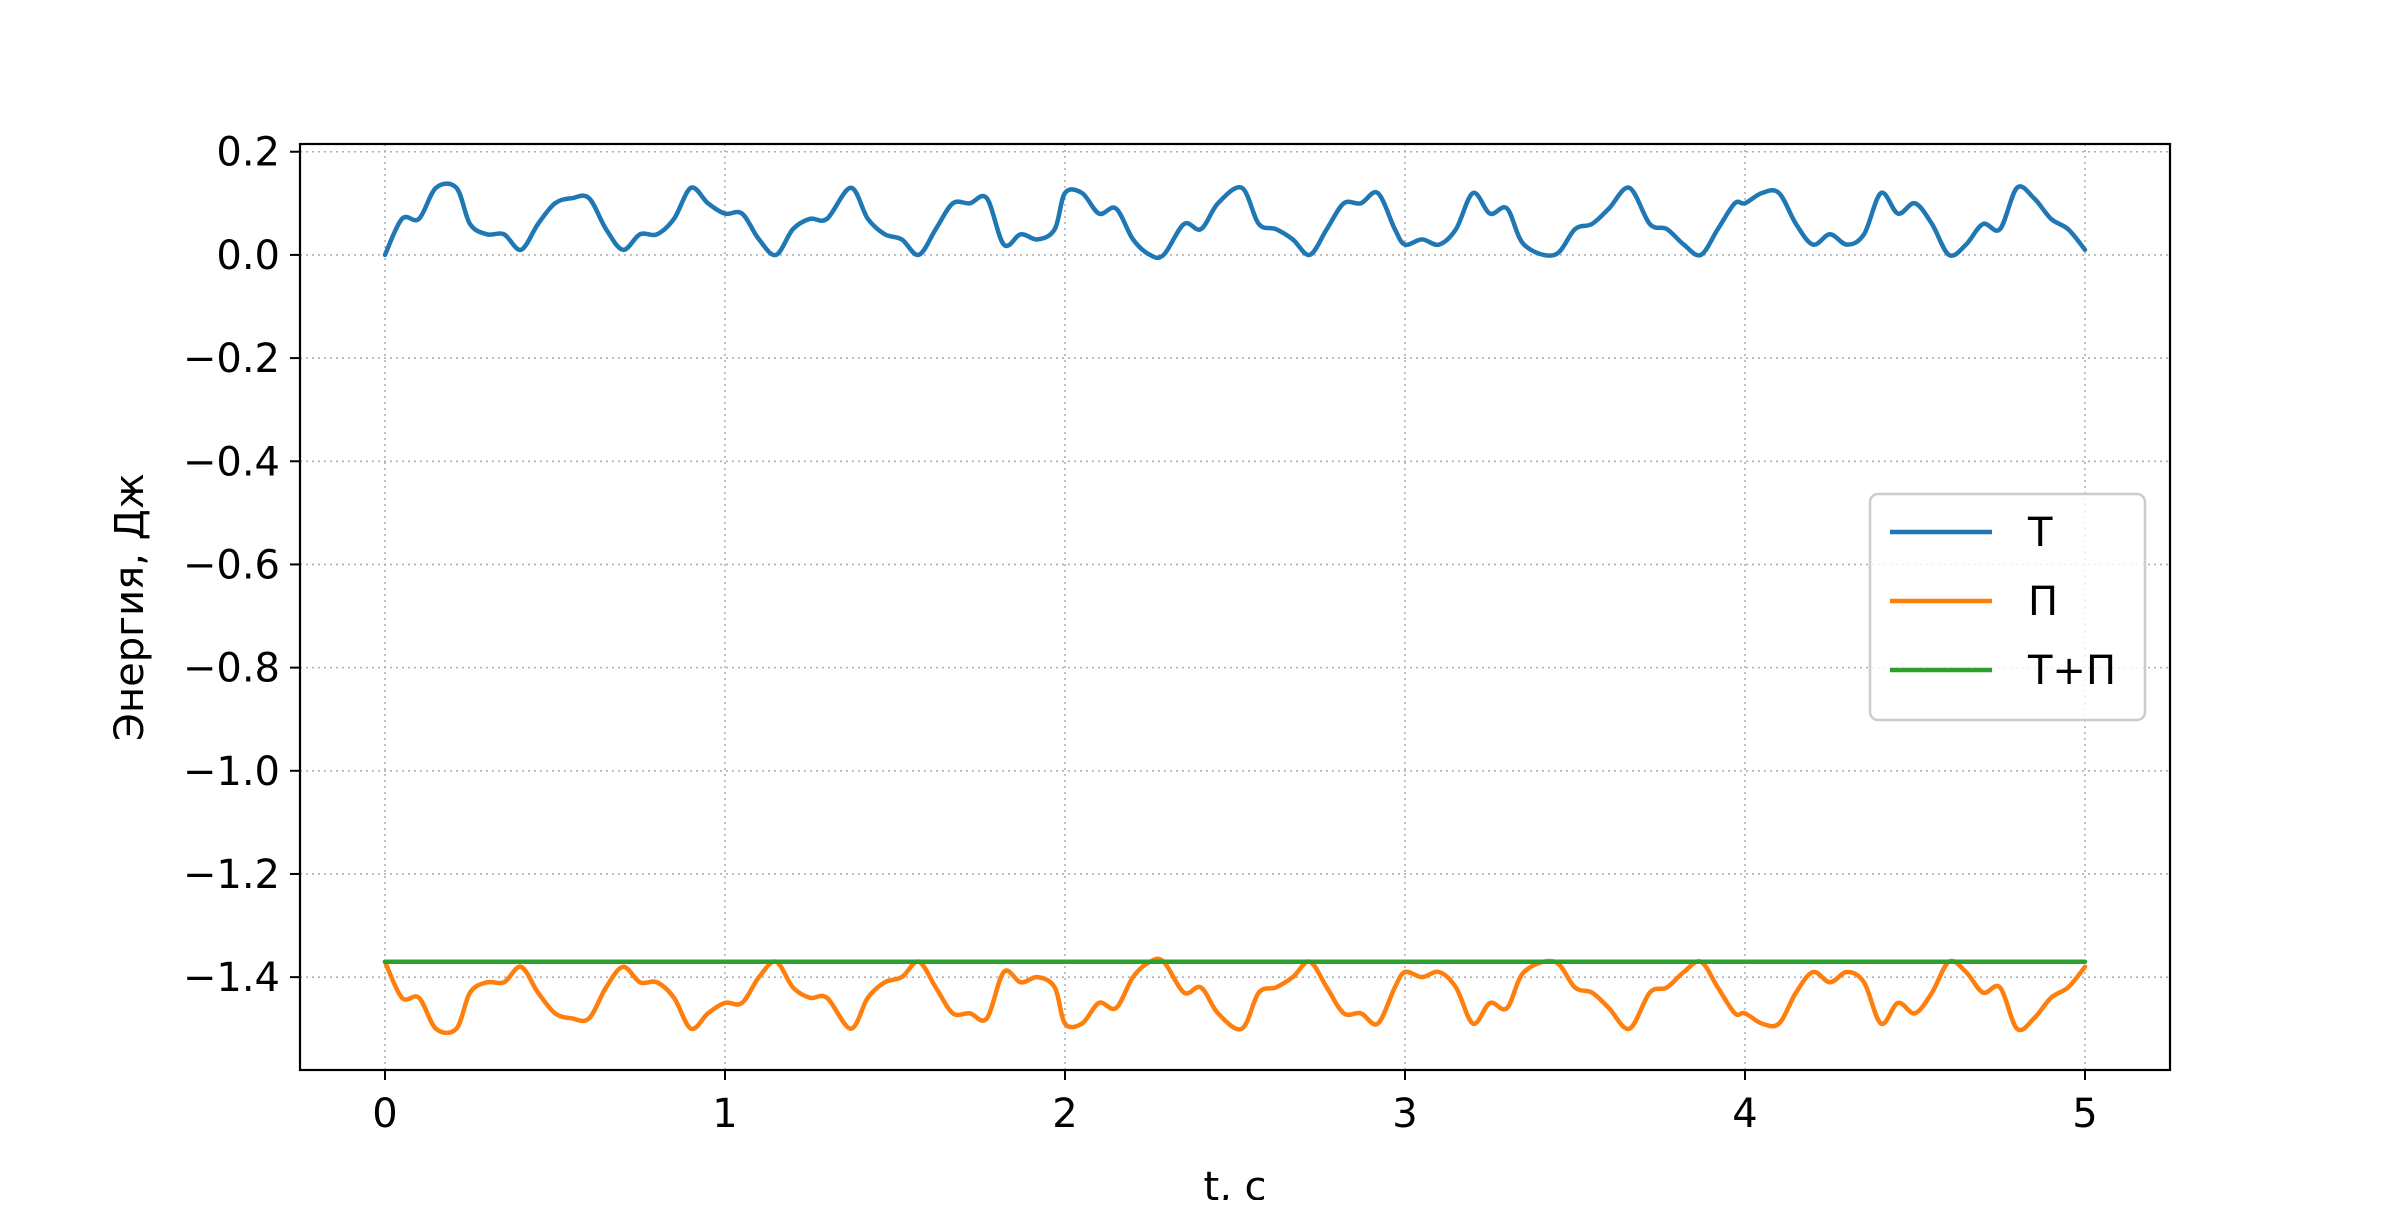 The image size is (2400, 1205). What do you see at coordinates (1744, 1114) in the screenshot?
I see `x-tick-label-4: 4` at bounding box center [1744, 1114].